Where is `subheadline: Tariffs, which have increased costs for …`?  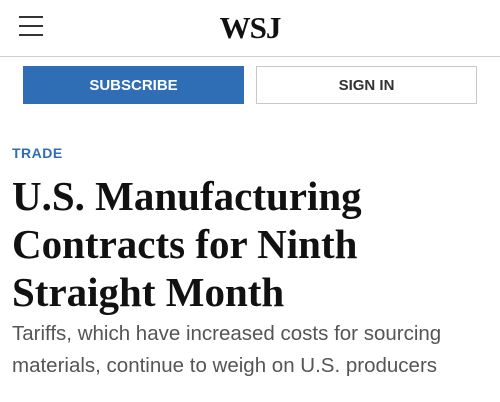
subheadline: Tariffs, which have increased costs for … is located at coordinates (227, 349).